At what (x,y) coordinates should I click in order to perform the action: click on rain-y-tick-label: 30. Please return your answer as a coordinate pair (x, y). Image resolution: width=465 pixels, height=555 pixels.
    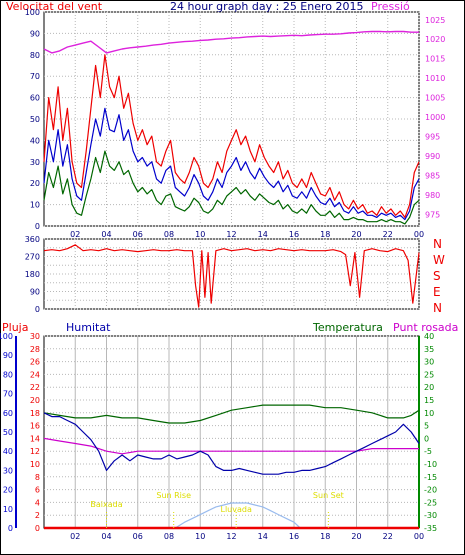
    Looking at the image, I should click on (35, 336).